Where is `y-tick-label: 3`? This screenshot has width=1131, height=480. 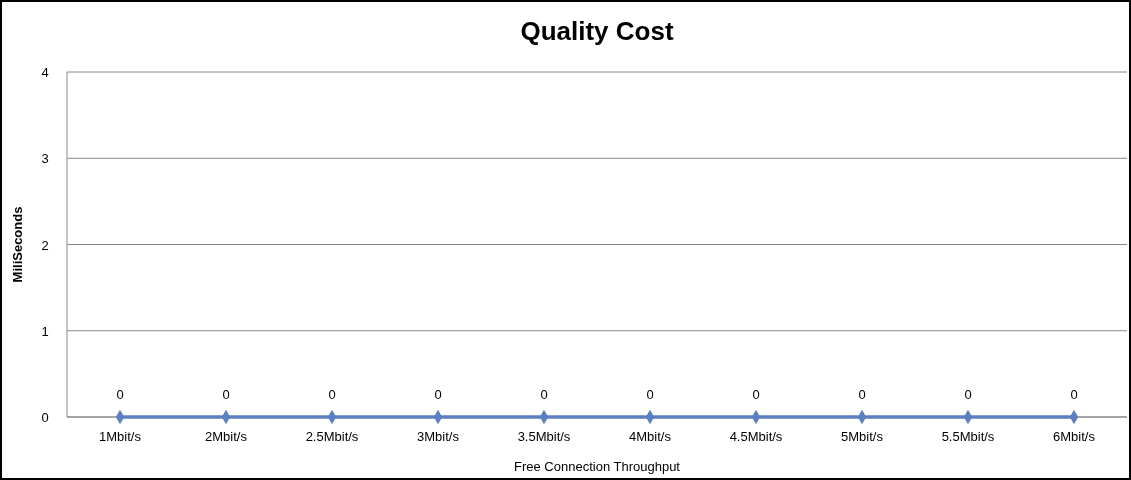 y-tick-label: 3 is located at coordinates (45, 159).